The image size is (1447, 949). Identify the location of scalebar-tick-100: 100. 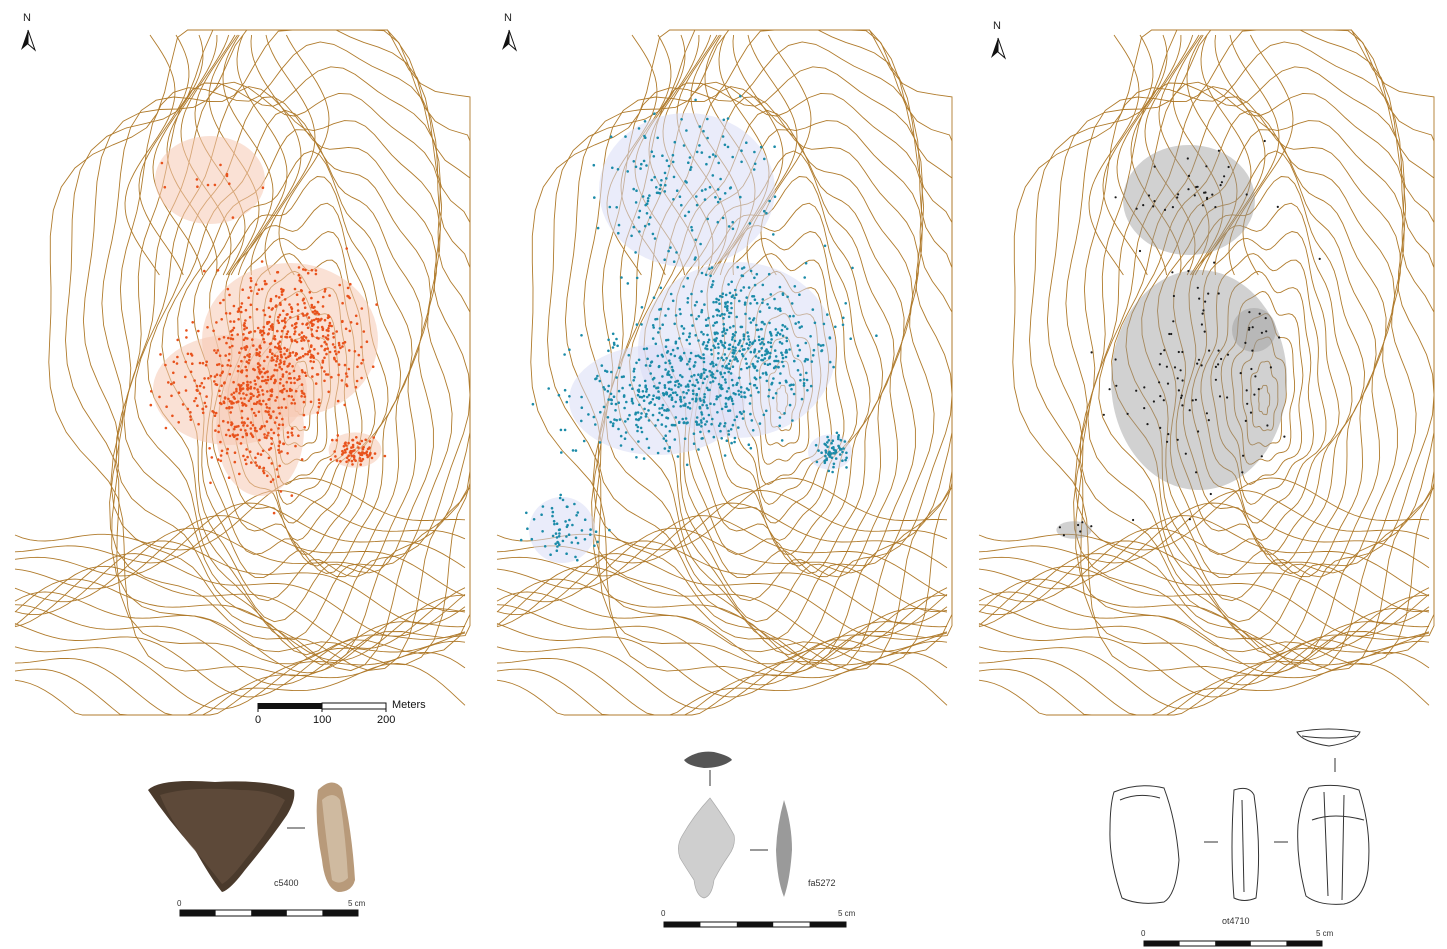
(322, 720).